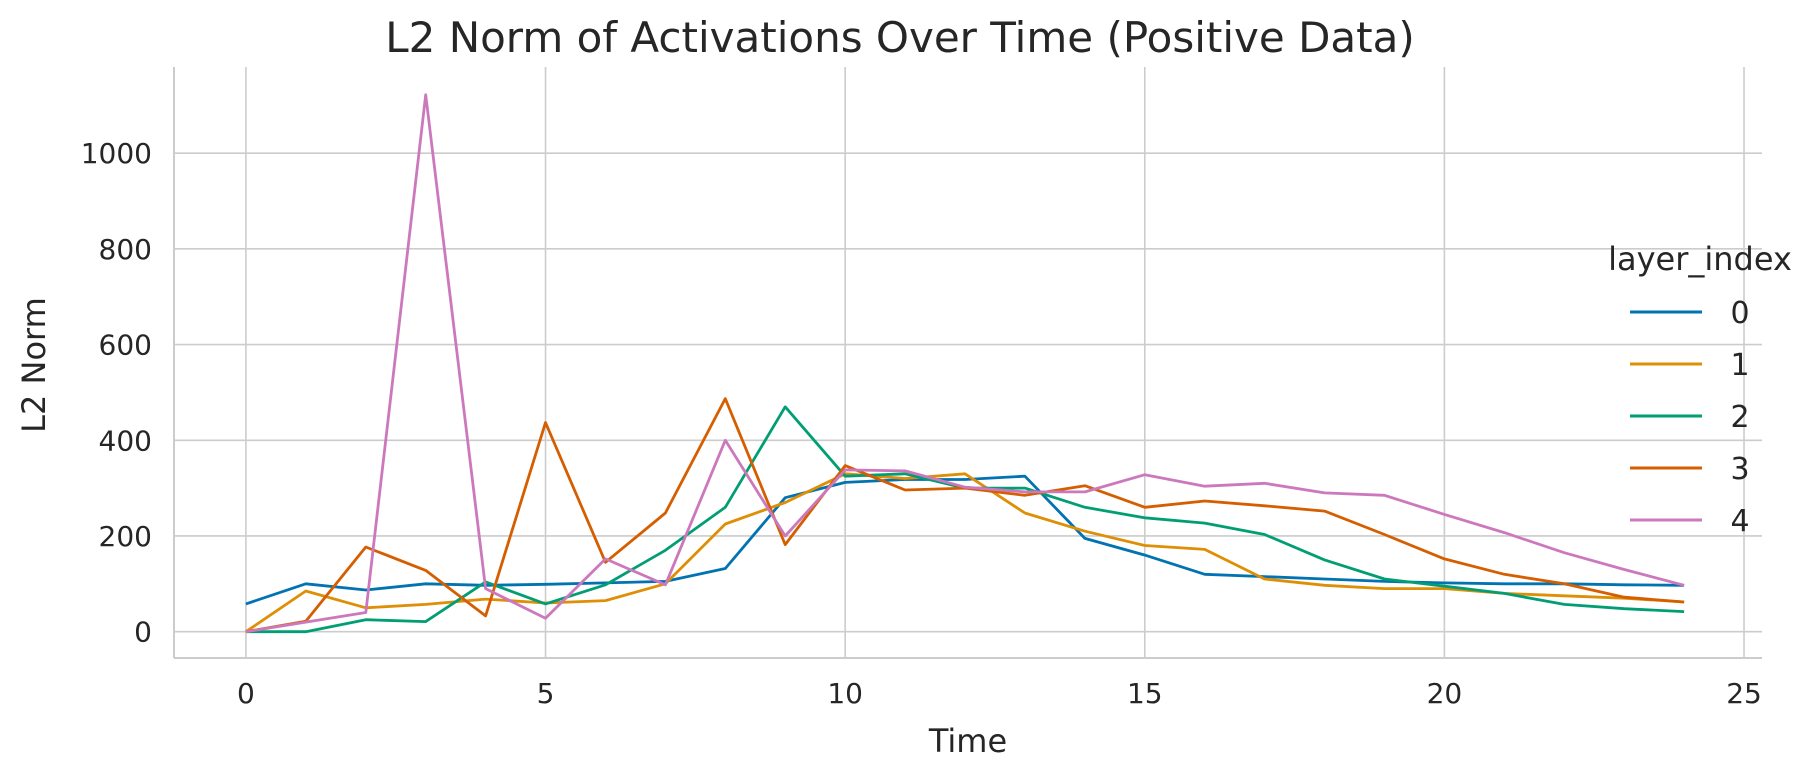 The width and height of the screenshot is (1812, 780). What do you see at coordinates (845, 693) in the screenshot?
I see `x-tick-label: 10` at bounding box center [845, 693].